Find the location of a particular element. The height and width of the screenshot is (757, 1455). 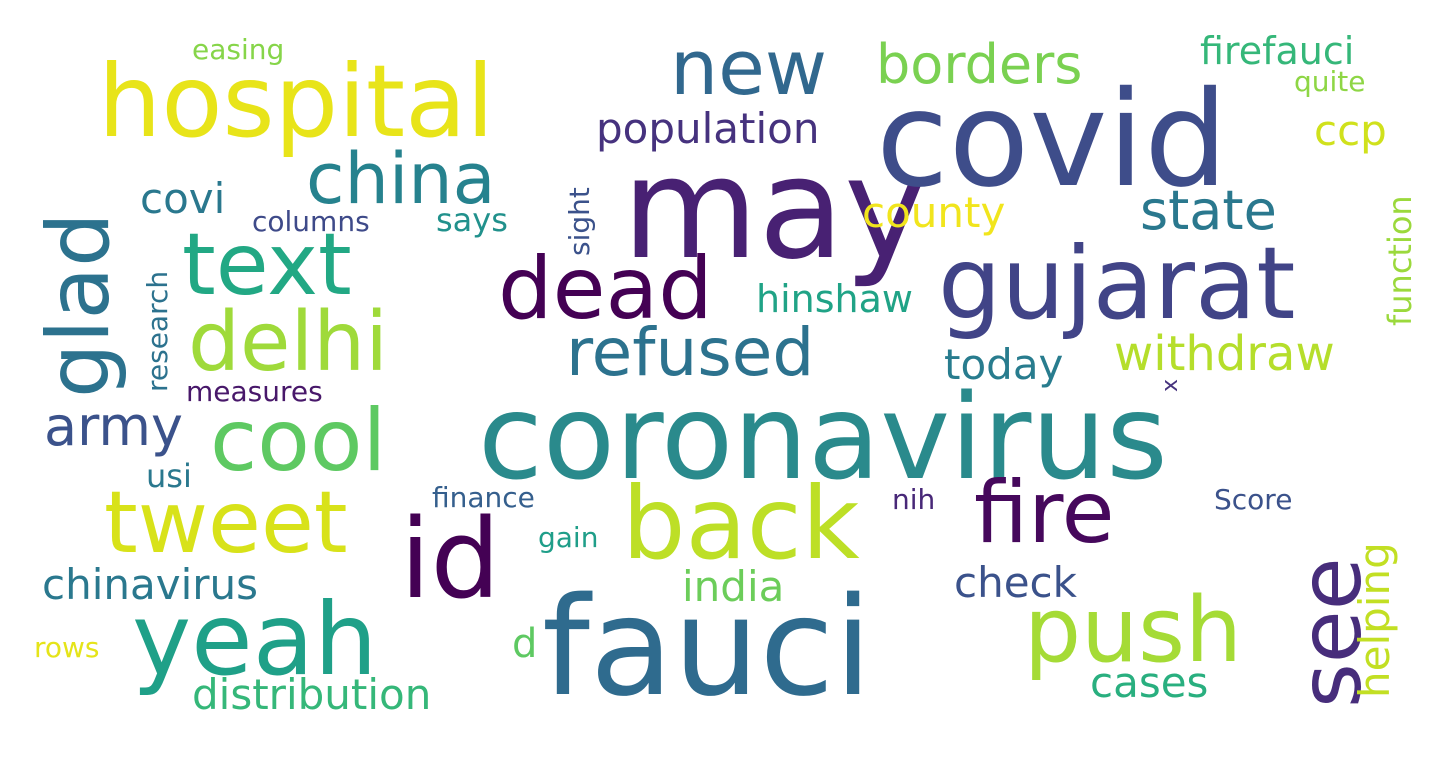

word-easing: easing is located at coordinates (238, 49).